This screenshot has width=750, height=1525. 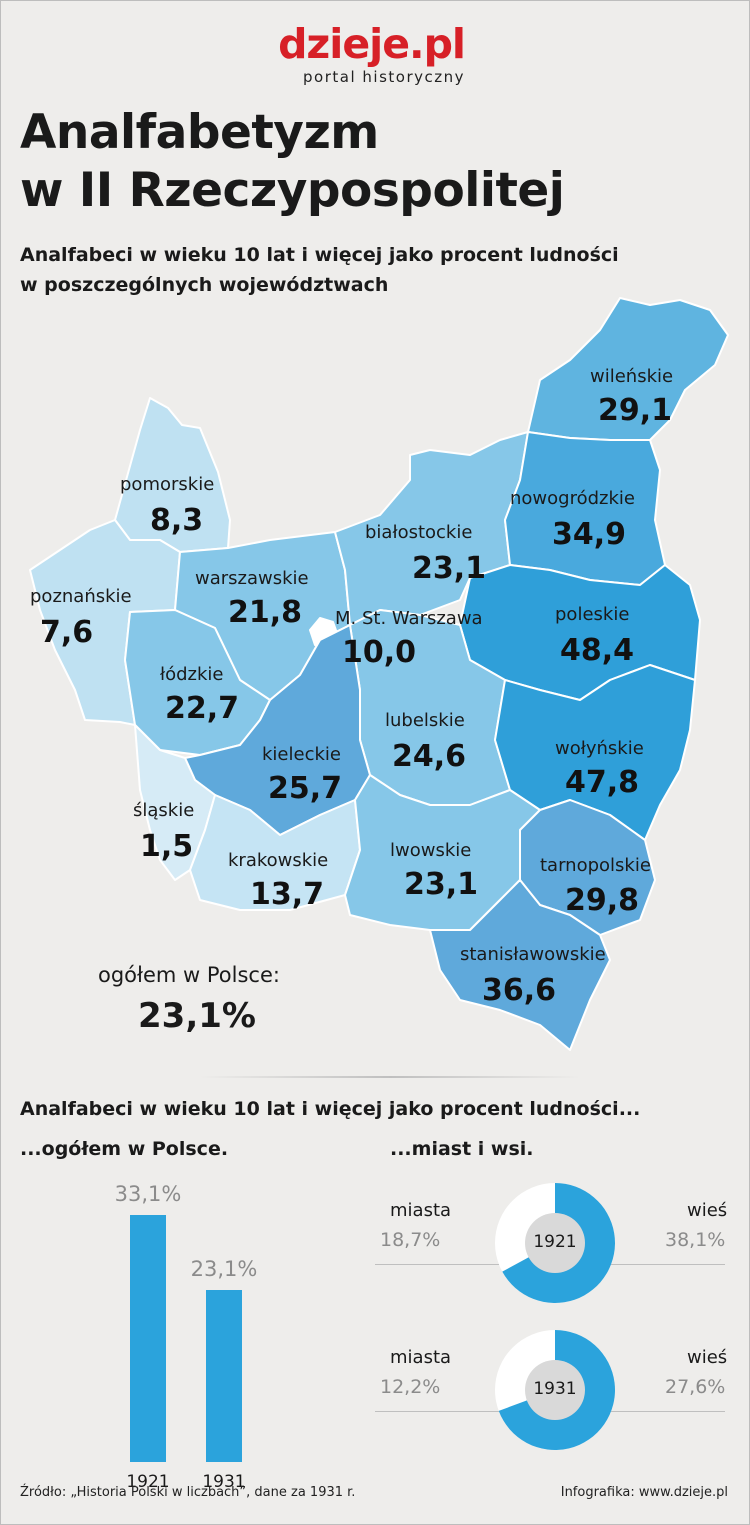 What do you see at coordinates (410, 1387) in the screenshot?
I see `donut-value-miasta: 12,2%` at bounding box center [410, 1387].